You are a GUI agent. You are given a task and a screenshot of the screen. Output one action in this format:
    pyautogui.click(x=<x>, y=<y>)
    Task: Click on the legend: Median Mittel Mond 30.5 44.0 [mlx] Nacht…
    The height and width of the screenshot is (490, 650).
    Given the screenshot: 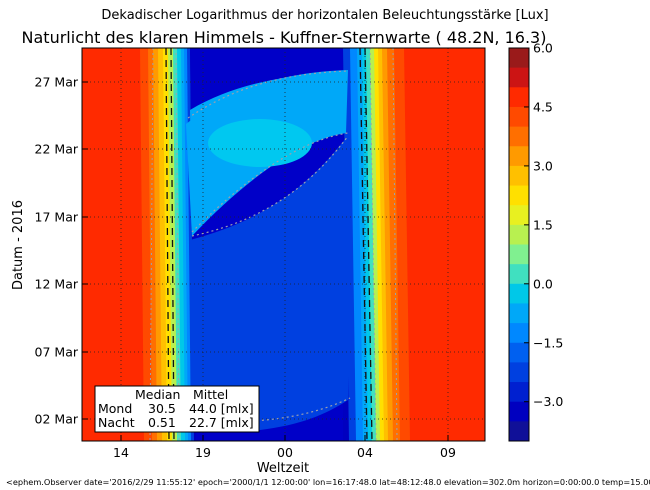 What is the action you would take?
    pyautogui.click(x=177, y=409)
    